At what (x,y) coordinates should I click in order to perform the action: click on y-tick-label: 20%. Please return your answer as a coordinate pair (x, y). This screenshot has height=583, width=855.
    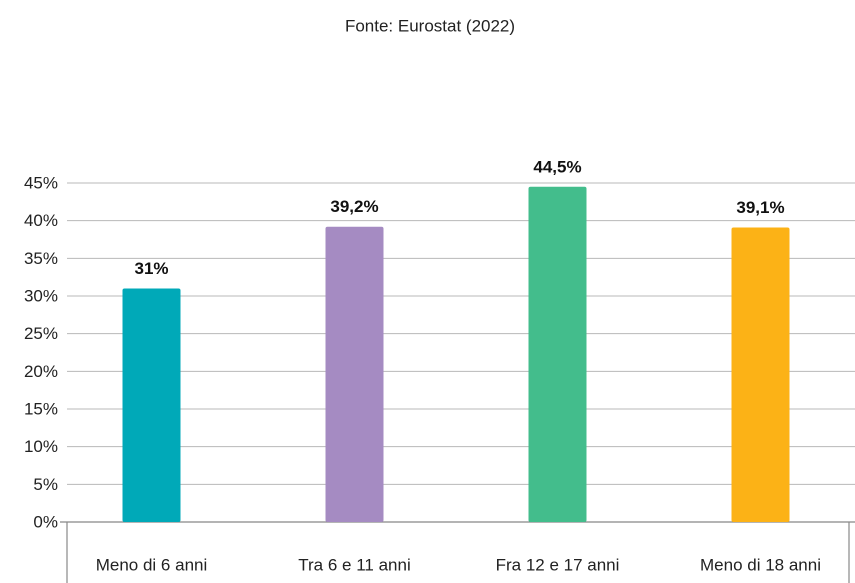
    Looking at the image, I should click on (41, 371).